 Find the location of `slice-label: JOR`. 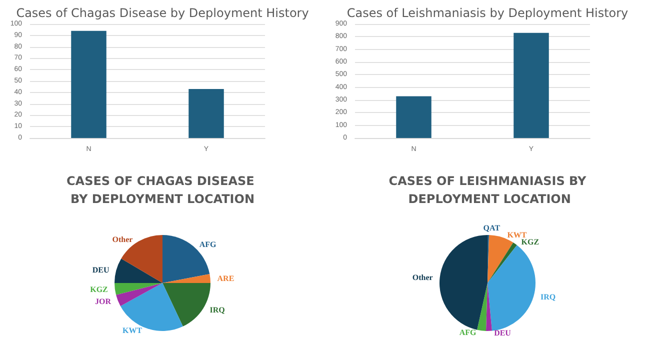

slice-label: JOR is located at coordinates (103, 301).